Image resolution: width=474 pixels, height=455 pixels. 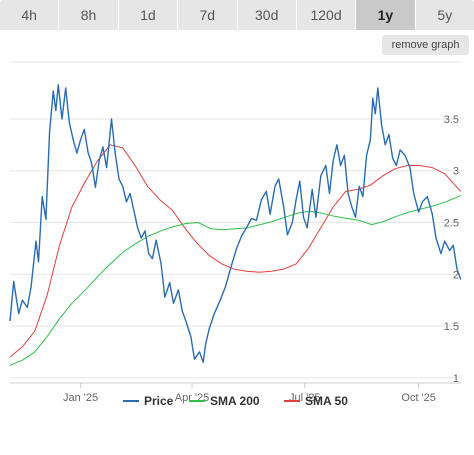 What do you see at coordinates (326, 401) in the screenshot?
I see `legend-label: SMA 50` at bounding box center [326, 401].